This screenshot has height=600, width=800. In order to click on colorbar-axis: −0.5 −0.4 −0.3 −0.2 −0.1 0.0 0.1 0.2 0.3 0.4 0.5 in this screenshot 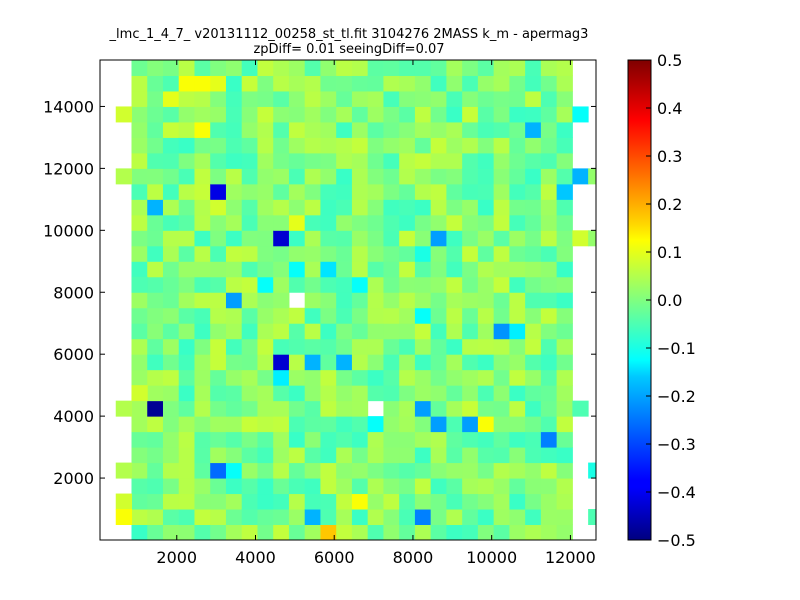, I will do `click(671, 300)`.